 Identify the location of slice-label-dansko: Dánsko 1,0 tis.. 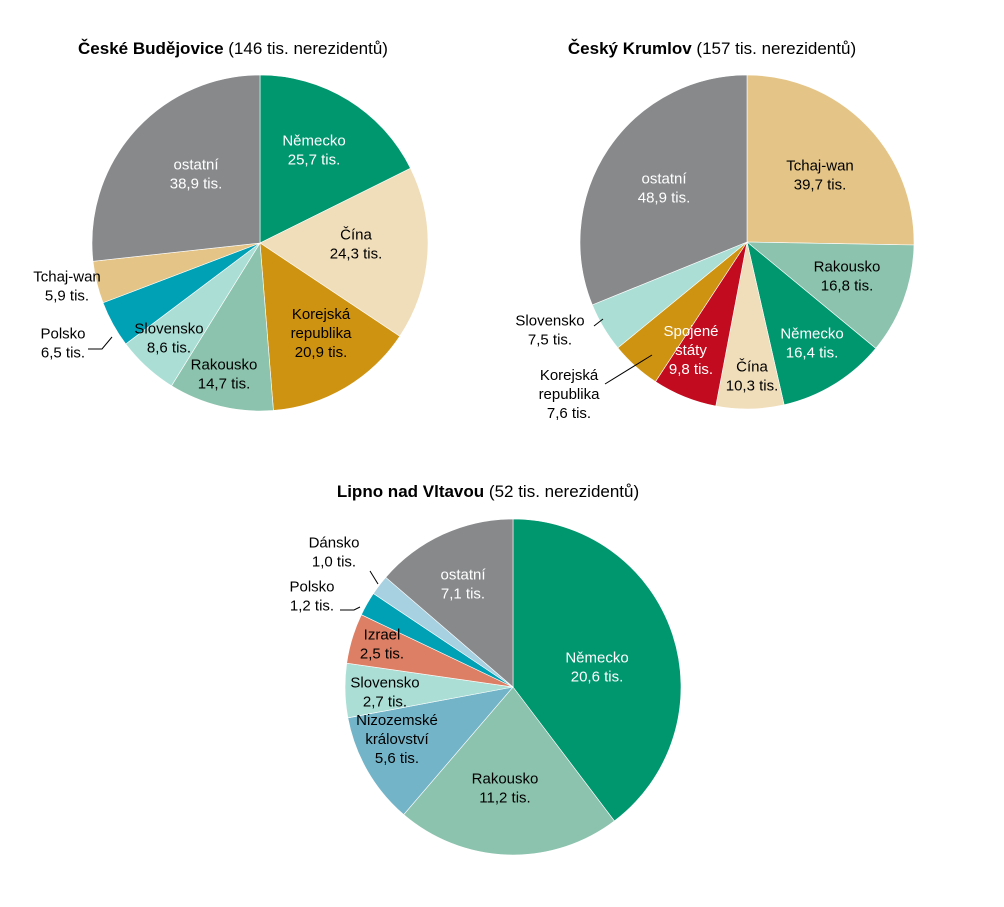
(334, 553).